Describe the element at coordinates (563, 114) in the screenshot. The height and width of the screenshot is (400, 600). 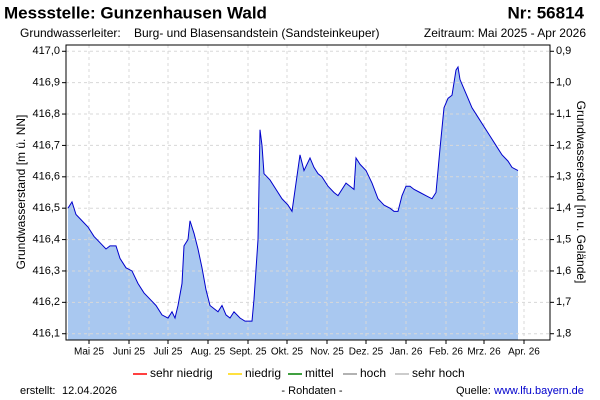
I see `y2-tick-label: 1,1` at that location.